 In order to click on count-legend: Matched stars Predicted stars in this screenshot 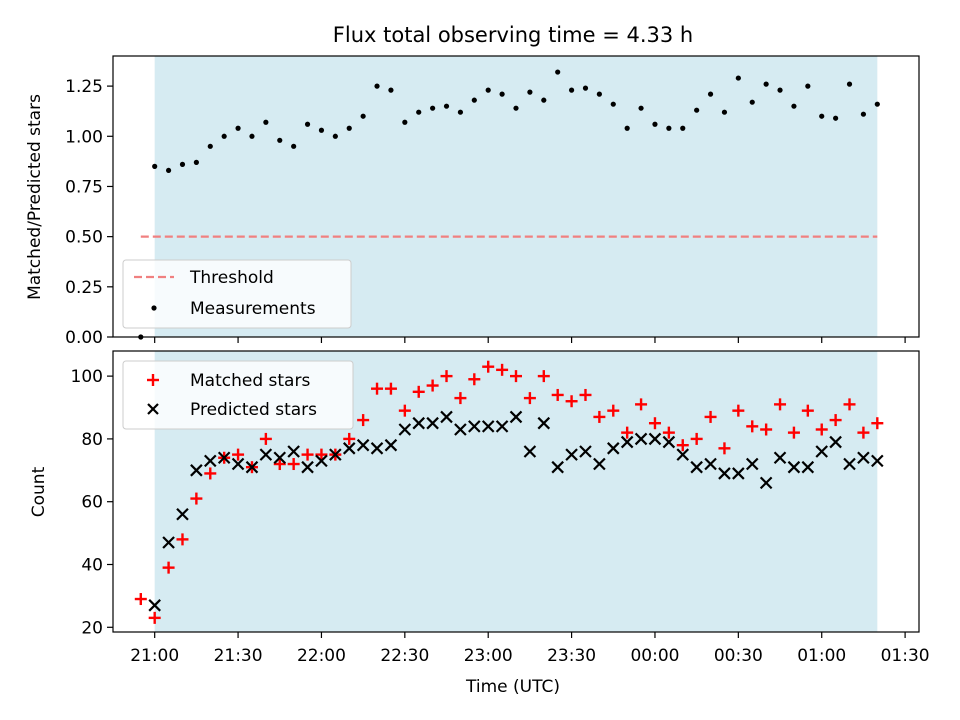, I will do `click(238, 395)`.